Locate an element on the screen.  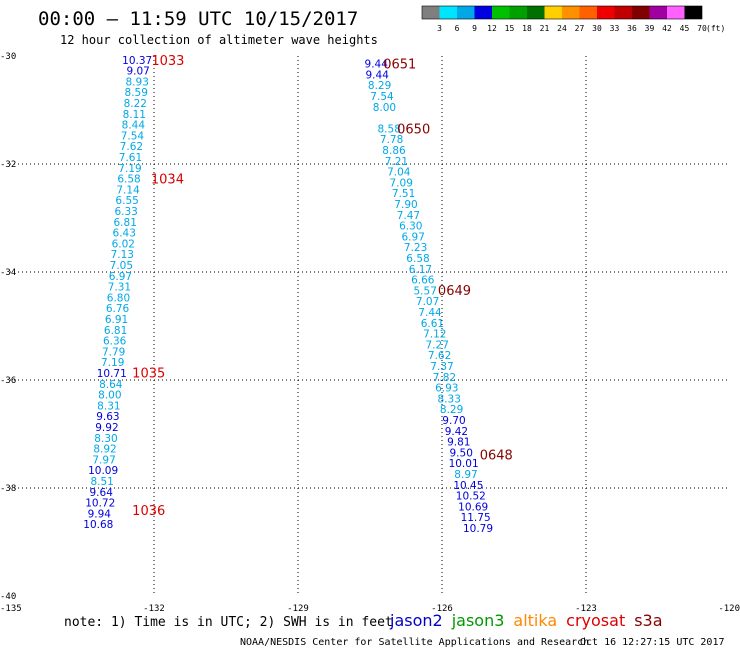
wave-height-value: 10.37 is located at coordinates (137, 61).